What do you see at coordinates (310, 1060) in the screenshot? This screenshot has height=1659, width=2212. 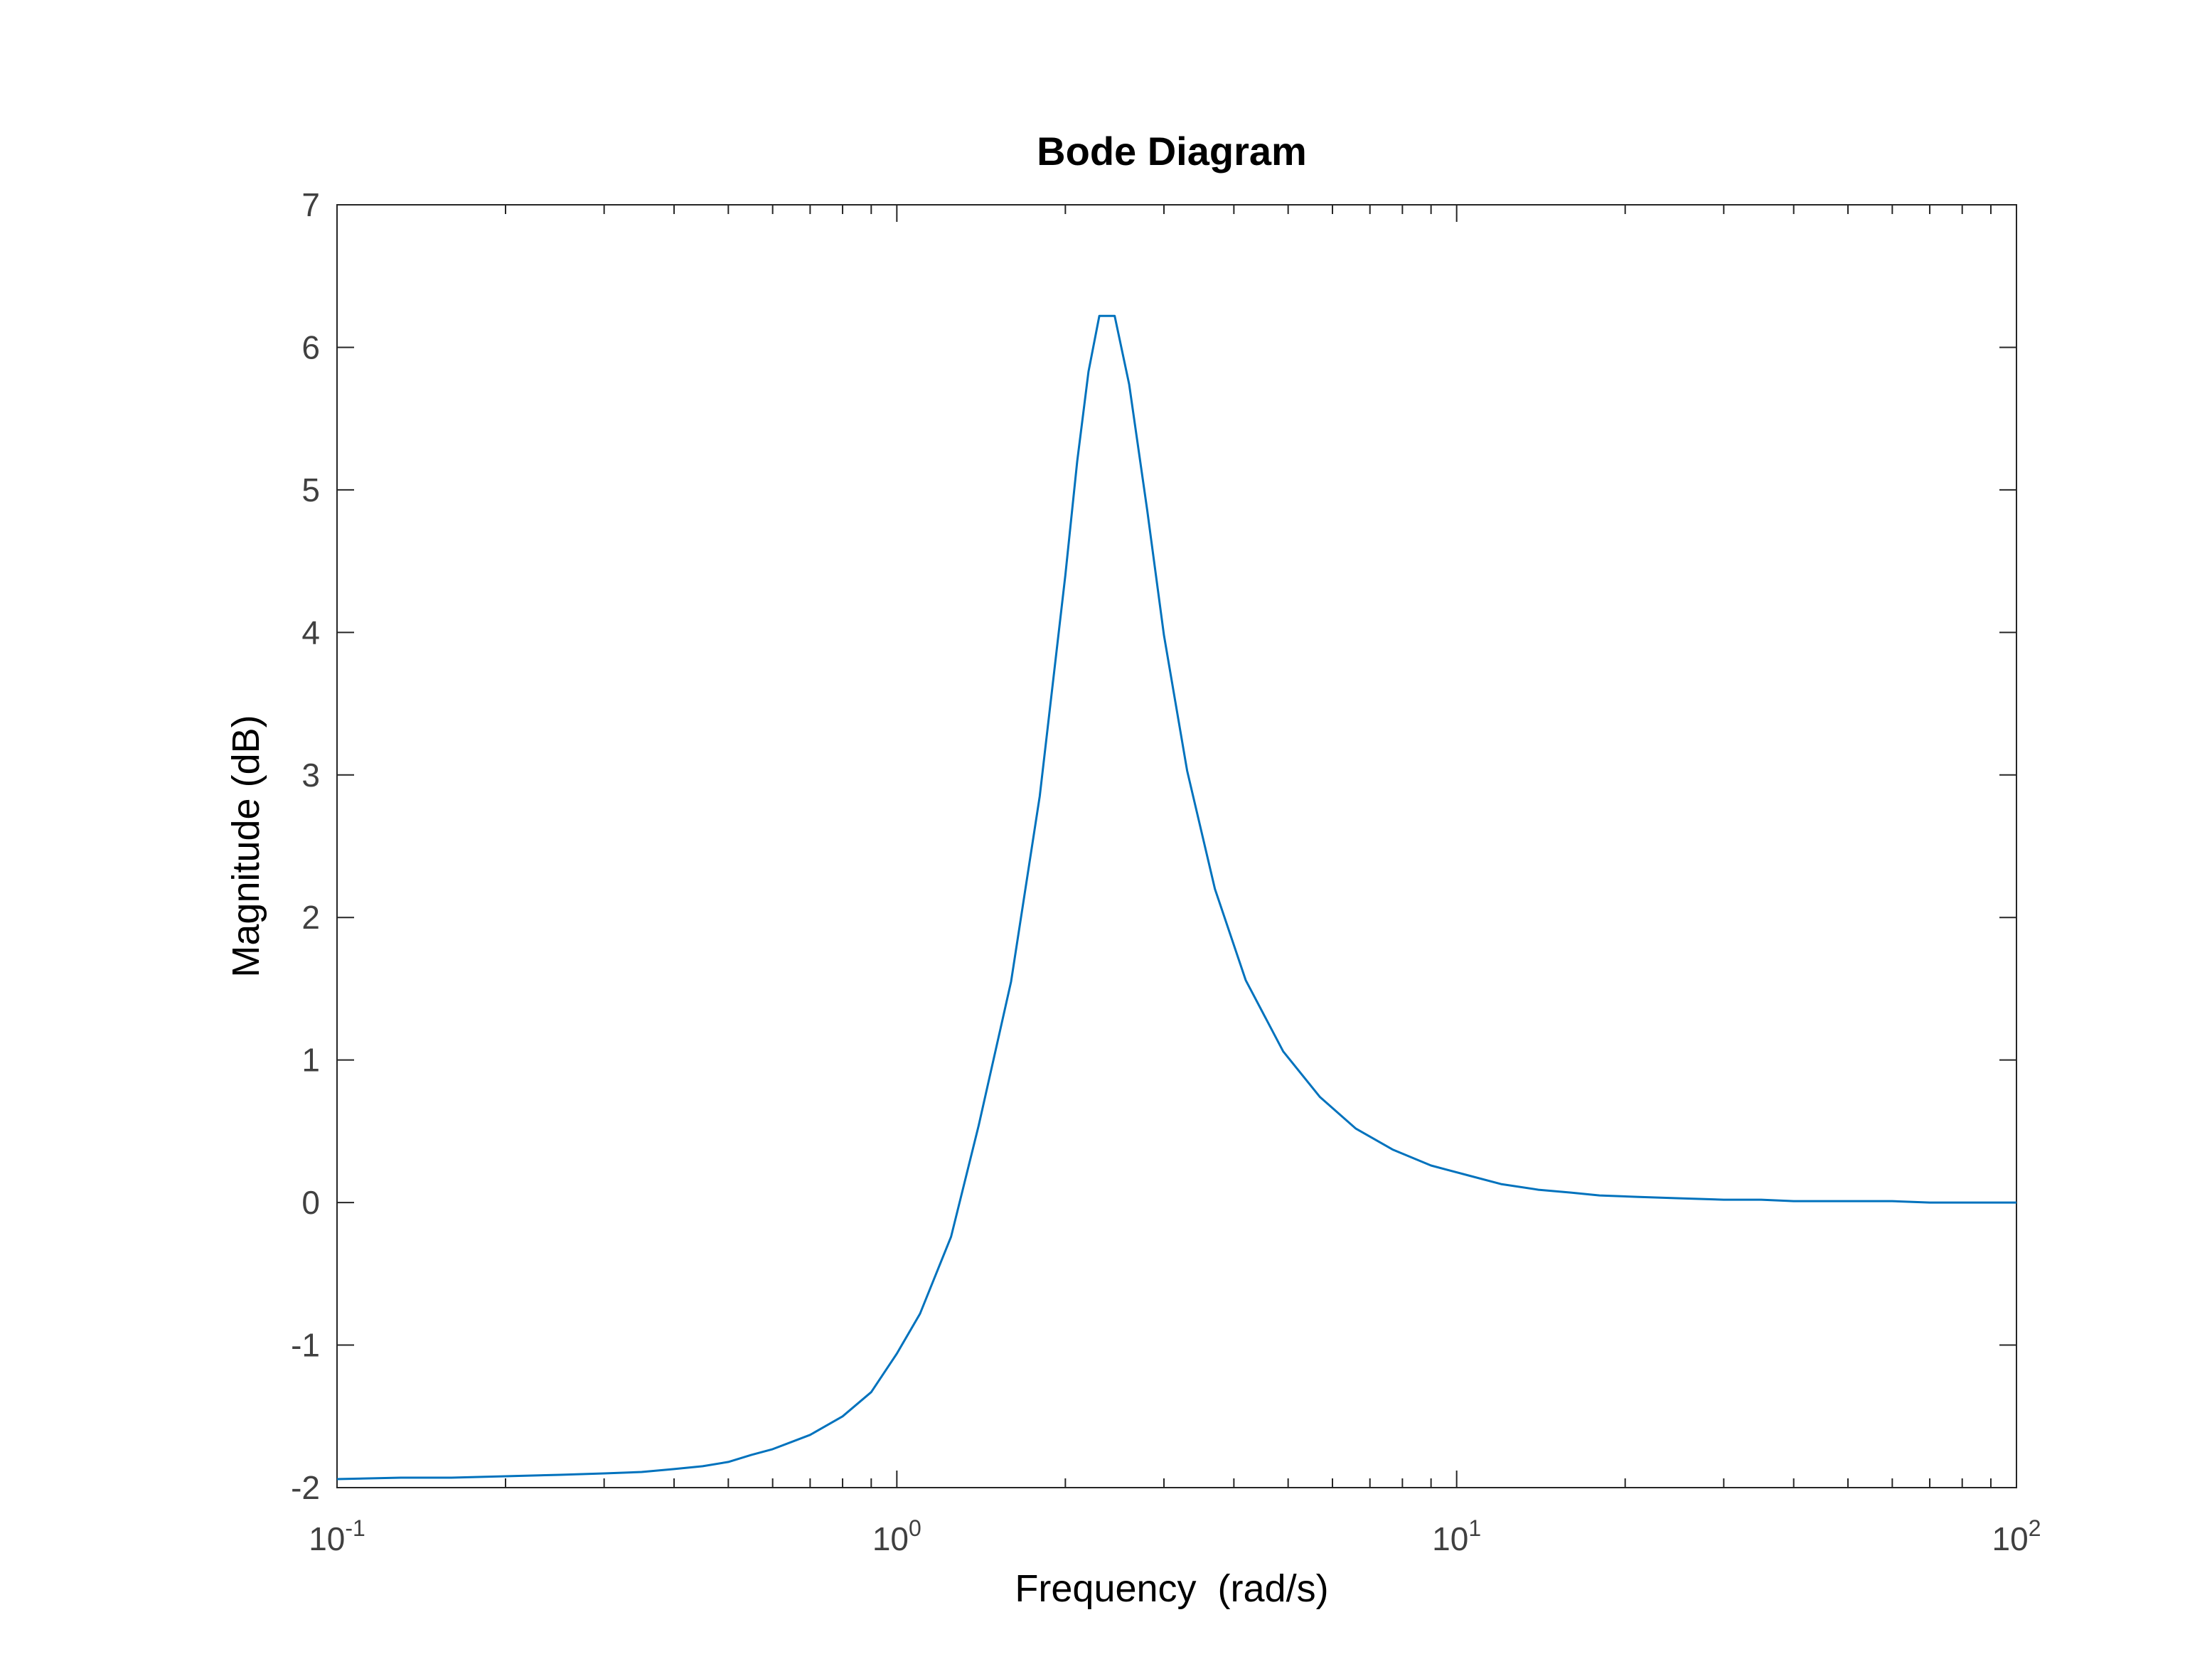 I see `y-tick-label: 1` at bounding box center [310, 1060].